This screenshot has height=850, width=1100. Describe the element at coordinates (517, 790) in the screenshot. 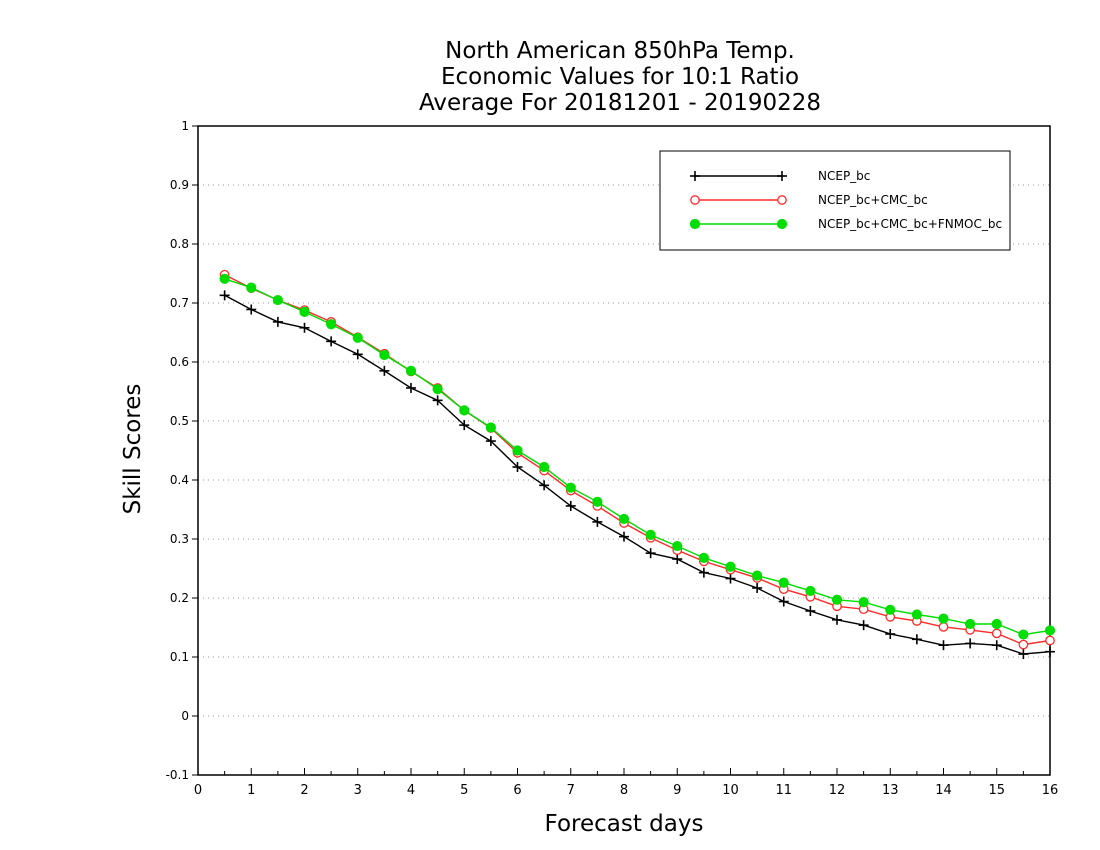

I see `x-tick-label: 6` at that location.